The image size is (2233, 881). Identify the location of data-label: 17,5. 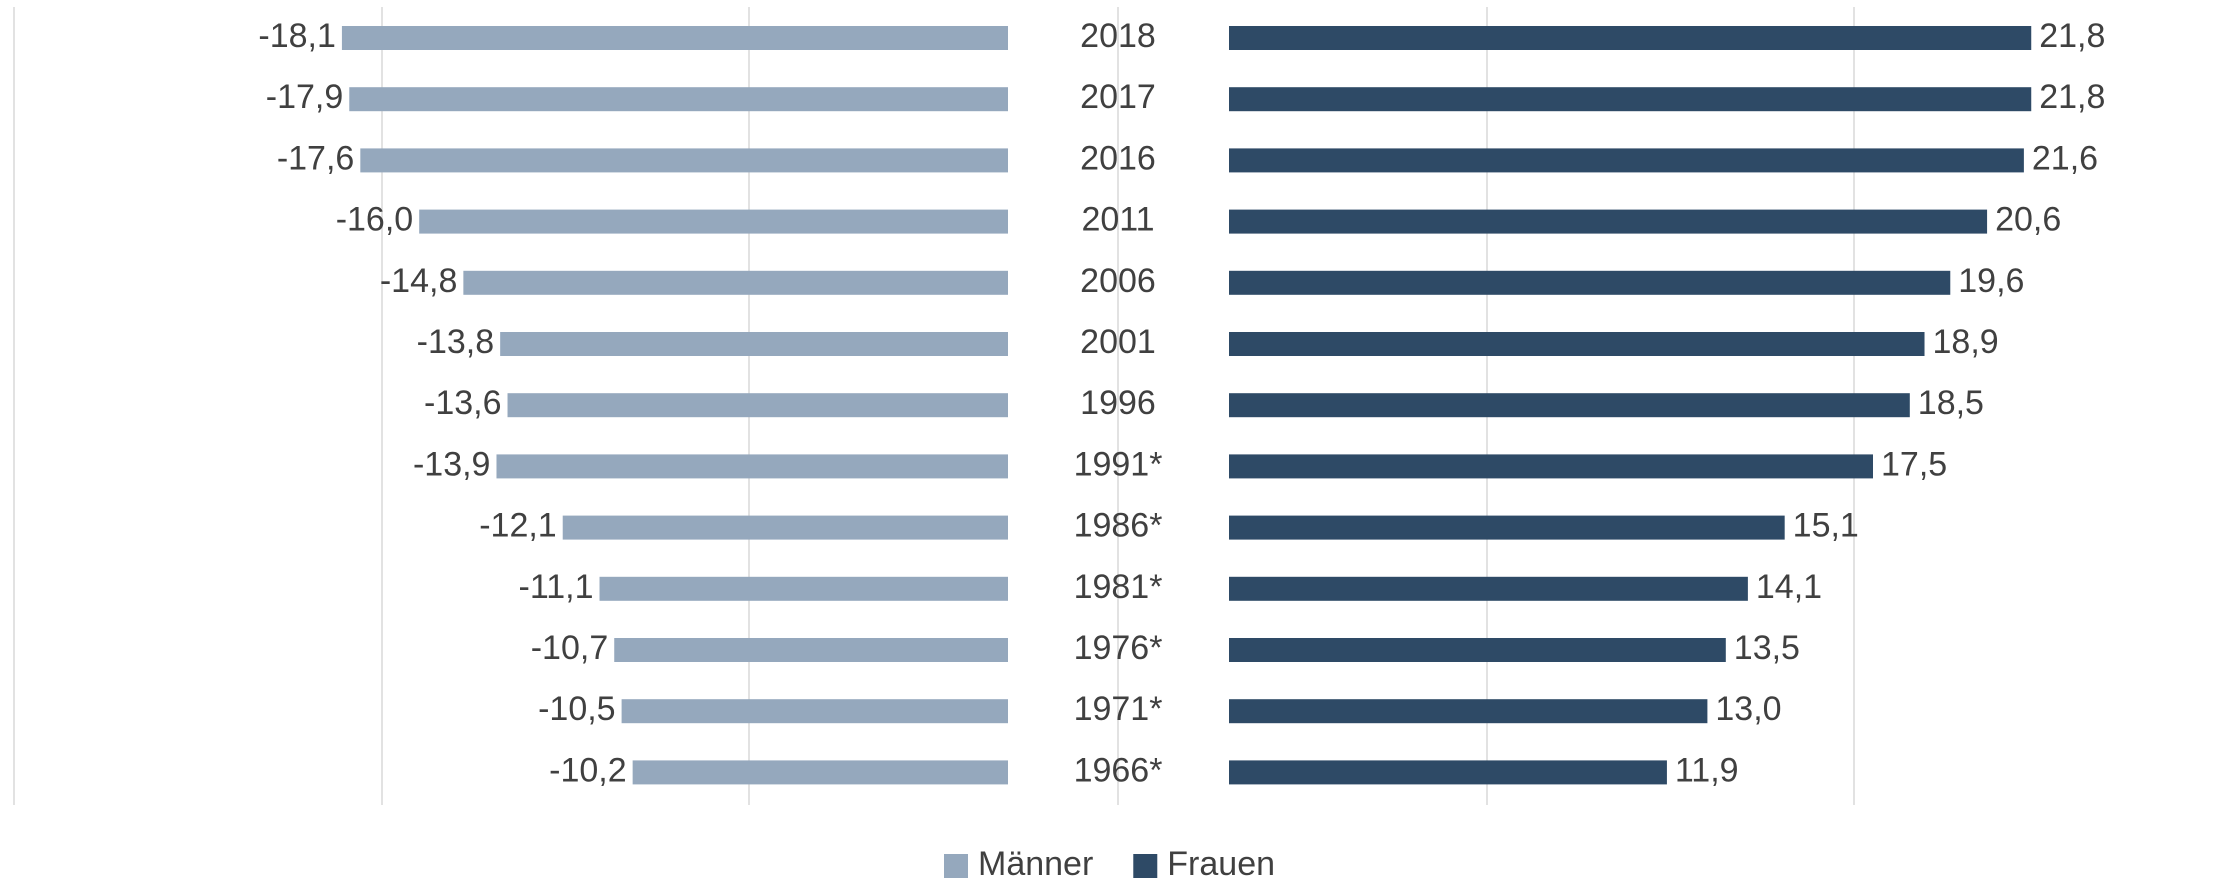
(1914, 464).